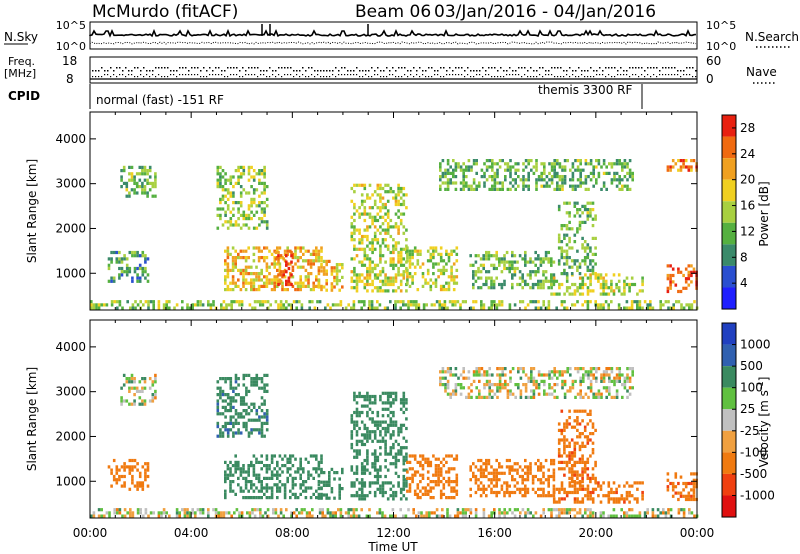  What do you see at coordinates (747, 206) in the screenshot?
I see `colorbar-tick-label: 16` at bounding box center [747, 206].